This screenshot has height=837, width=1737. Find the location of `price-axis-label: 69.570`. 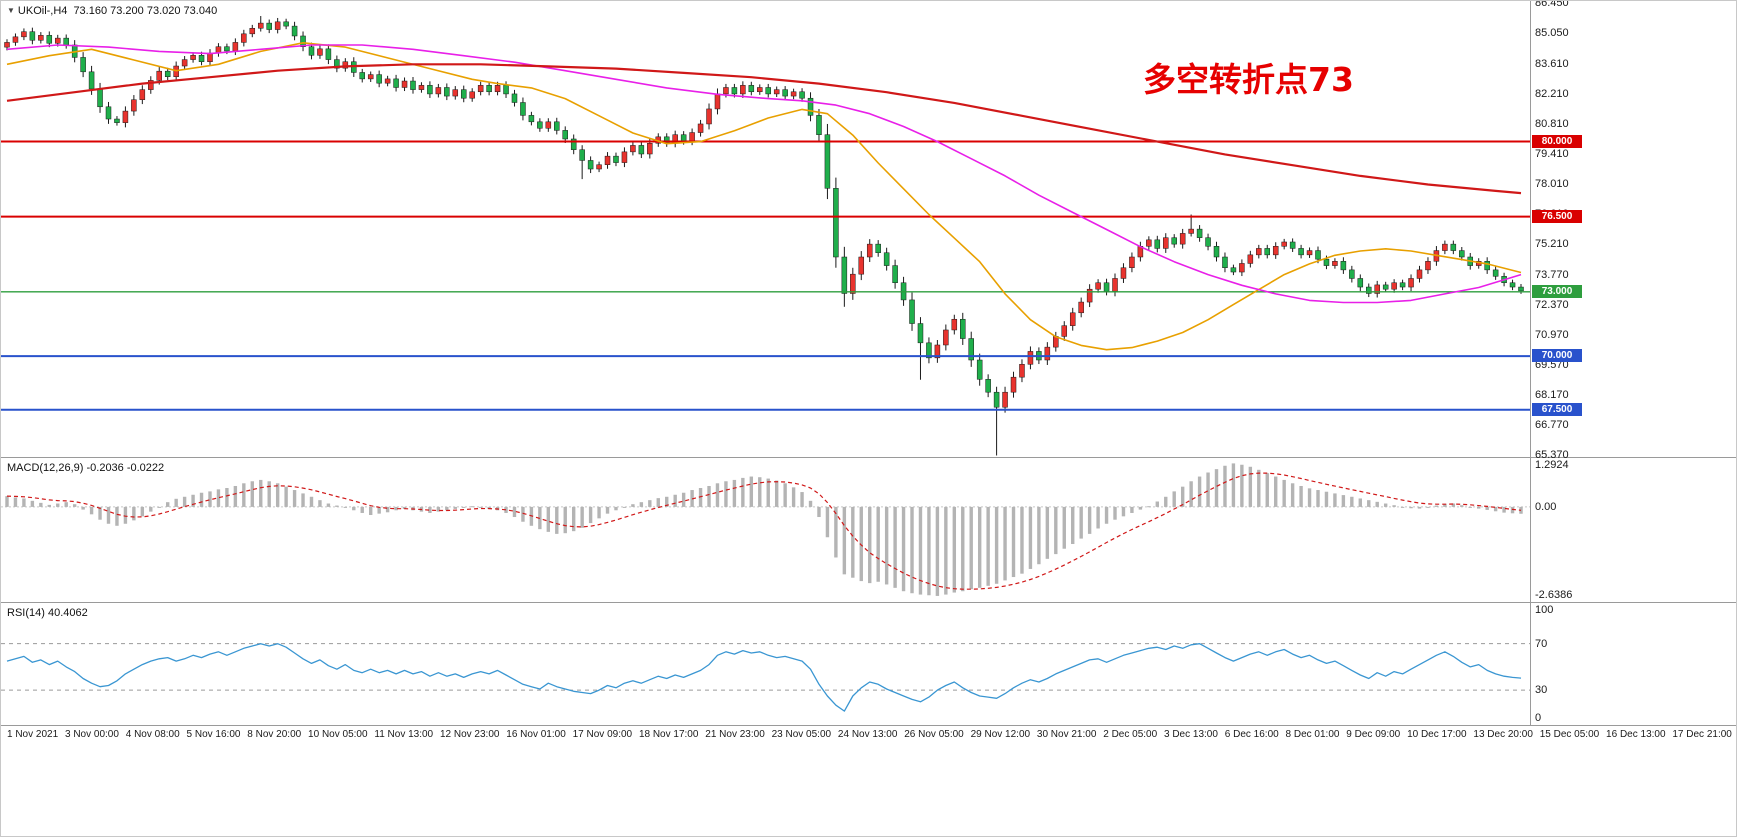

price-axis-label: 69.570 is located at coordinates (1552, 365).